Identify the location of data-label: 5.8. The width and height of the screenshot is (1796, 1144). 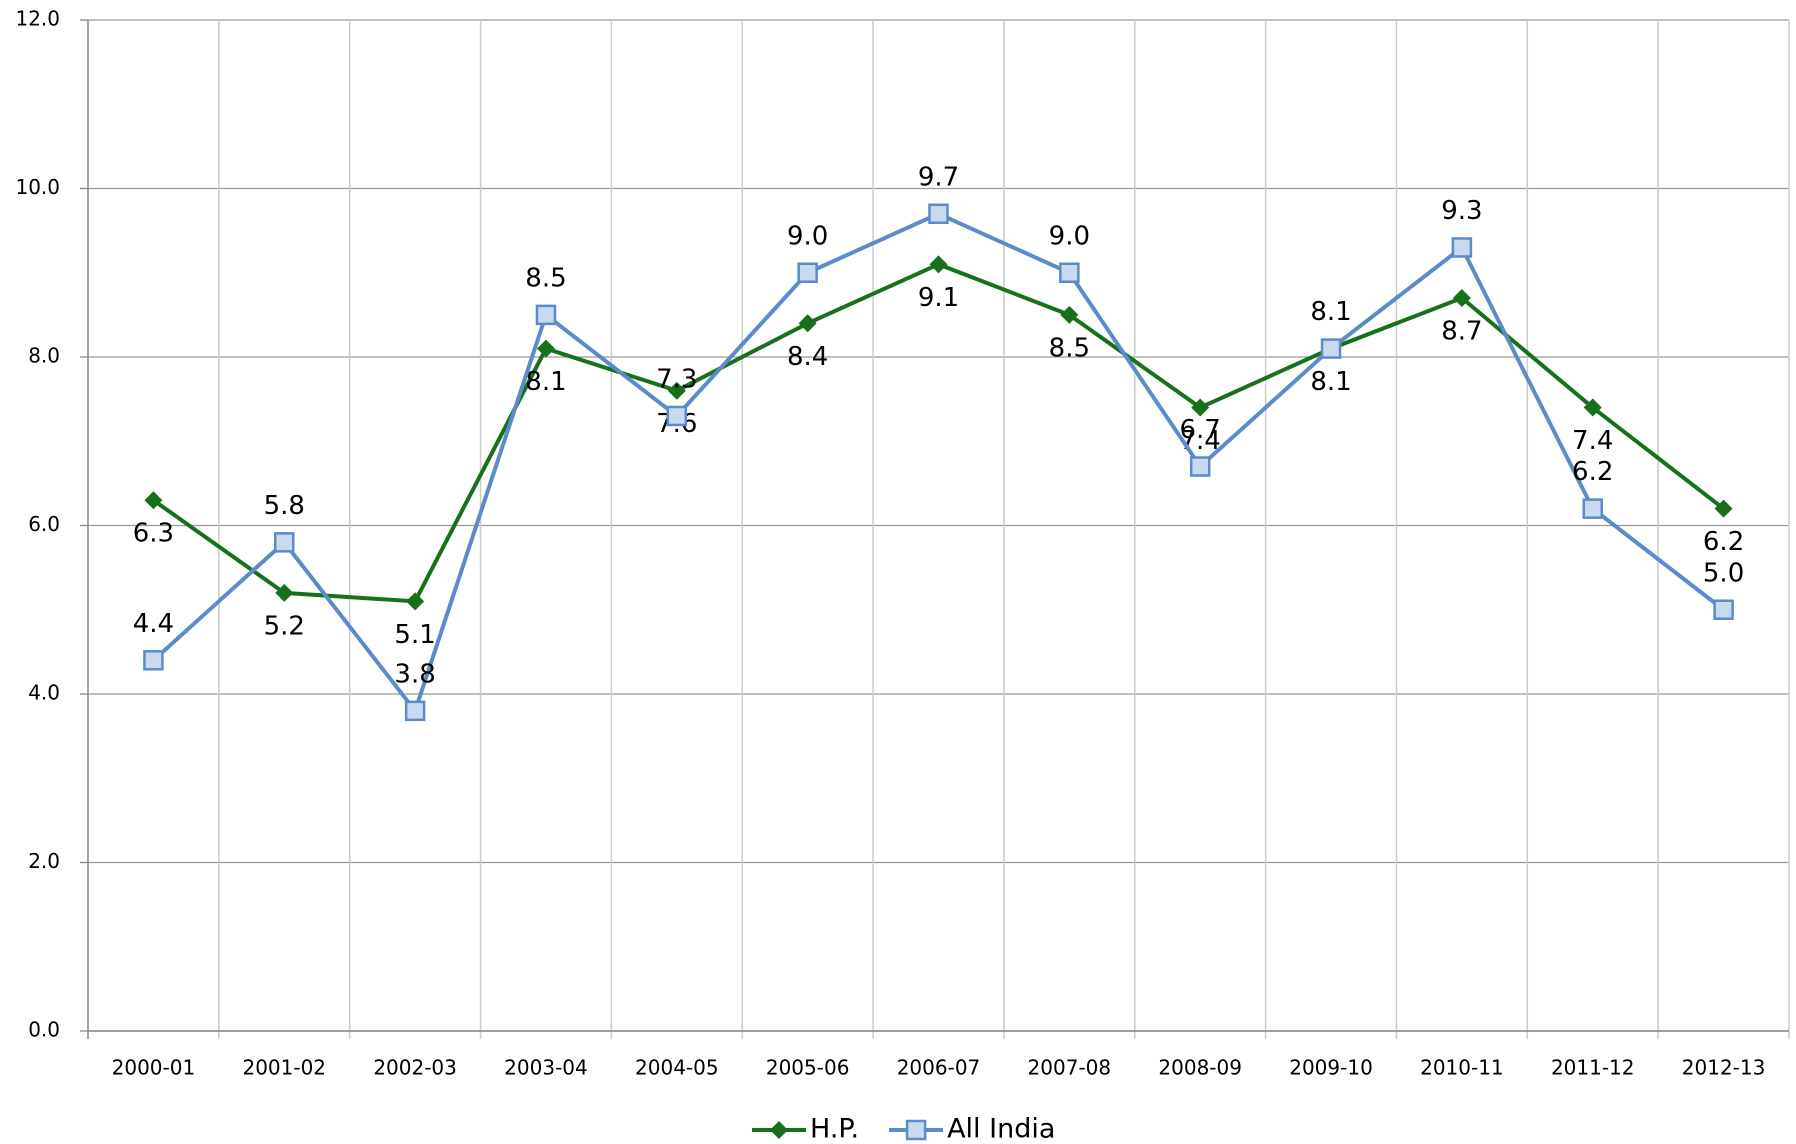
(284, 506).